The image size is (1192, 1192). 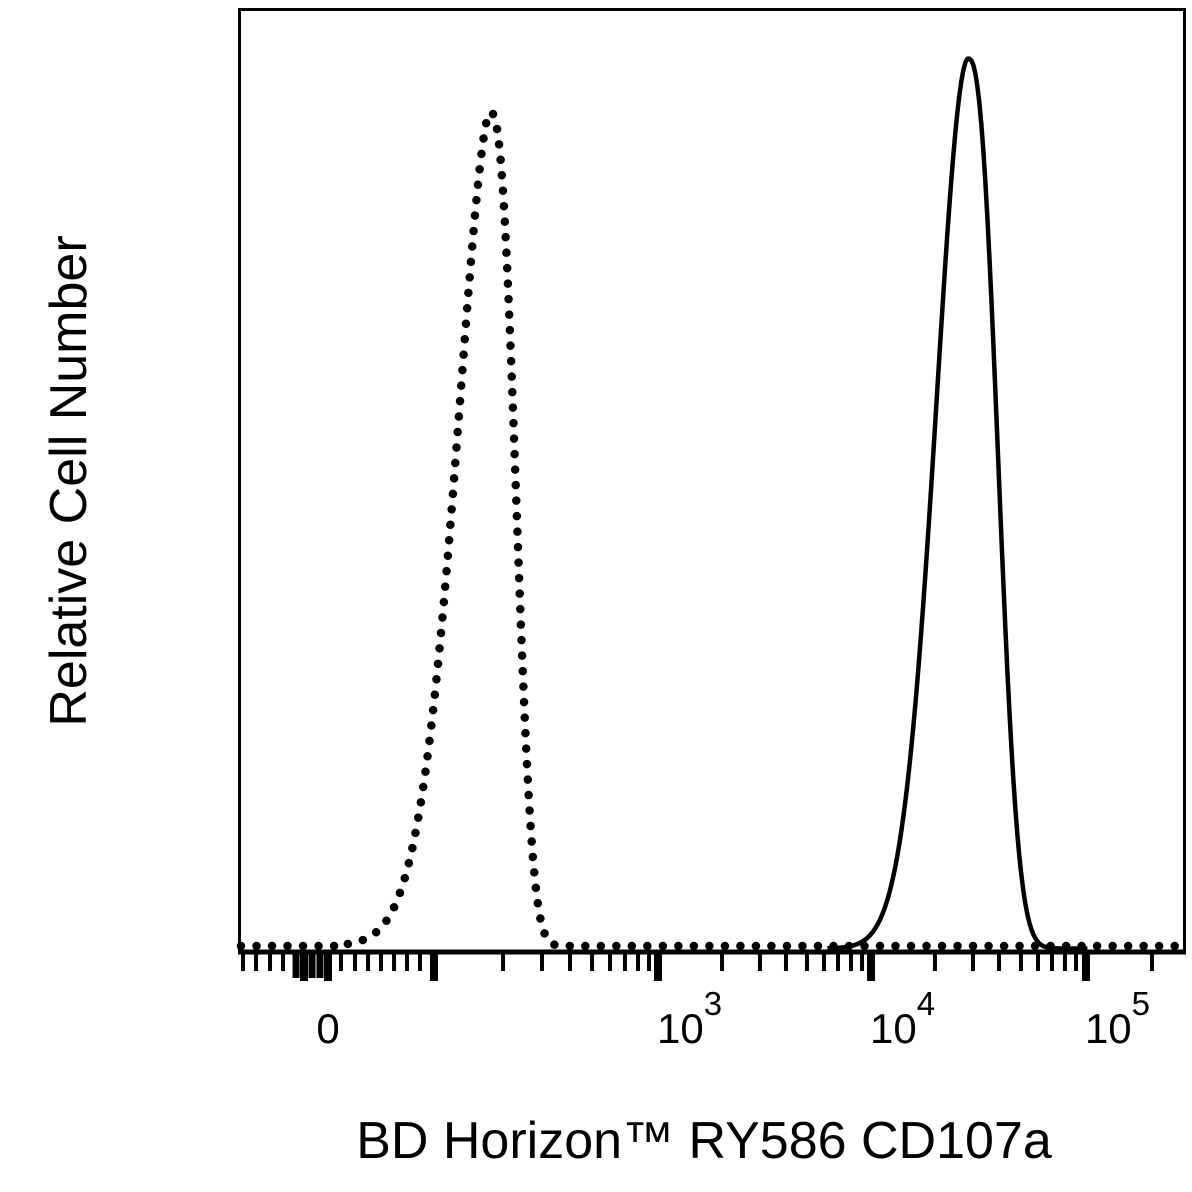 I want to click on x-tick-label-exponent: 3, so click(x=713, y=1003).